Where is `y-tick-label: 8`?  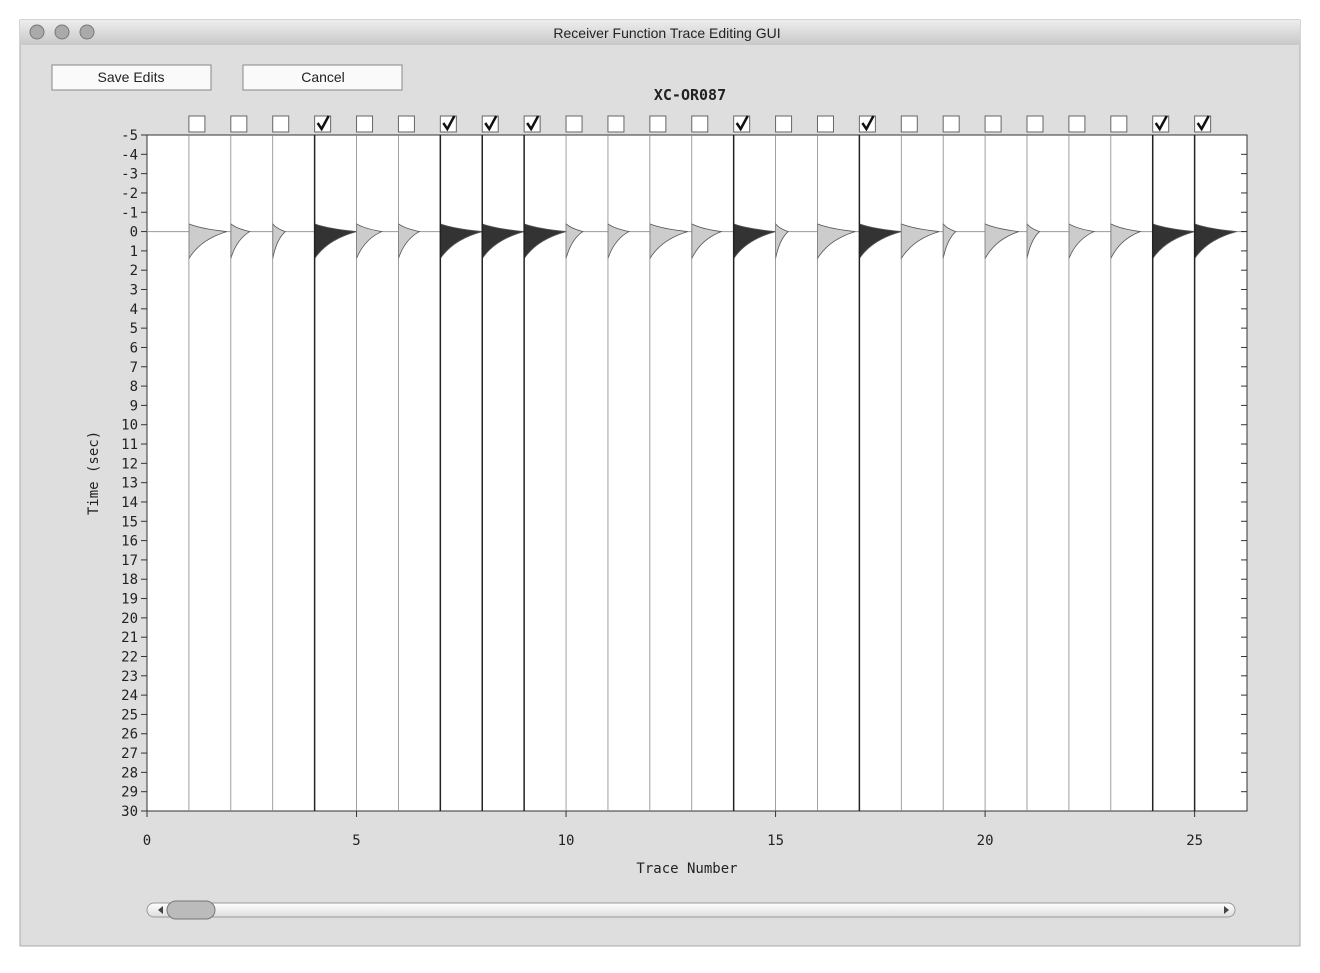 y-tick-label: 8 is located at coordinates (134, 387).